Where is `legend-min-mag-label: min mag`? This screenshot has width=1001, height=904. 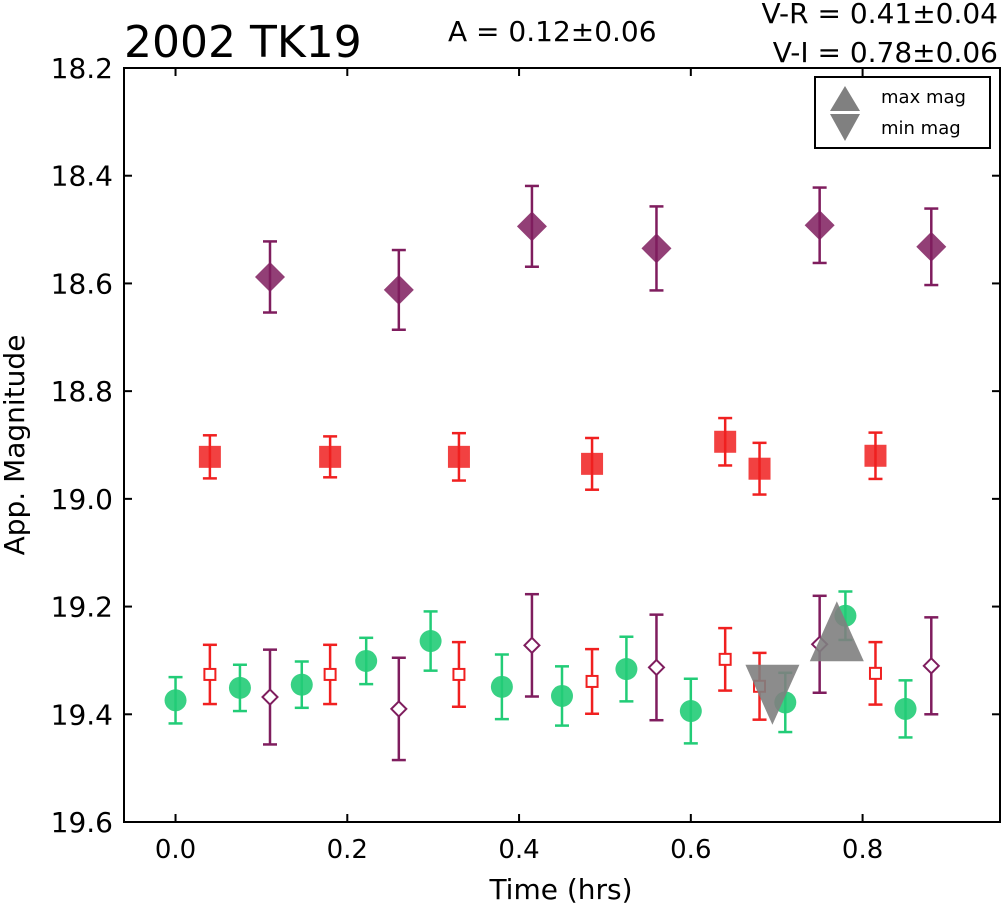
legend-min-mag-label: min mag is located at coordinates (921, 128).